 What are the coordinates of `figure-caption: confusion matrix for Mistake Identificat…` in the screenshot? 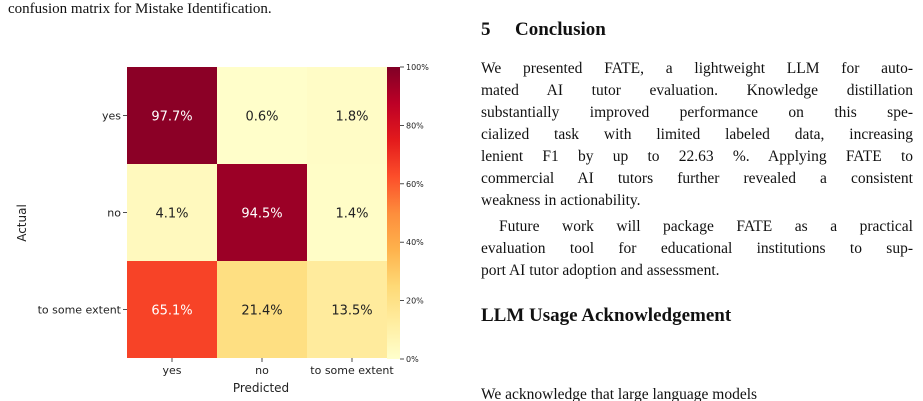 It's located at (140, 9).